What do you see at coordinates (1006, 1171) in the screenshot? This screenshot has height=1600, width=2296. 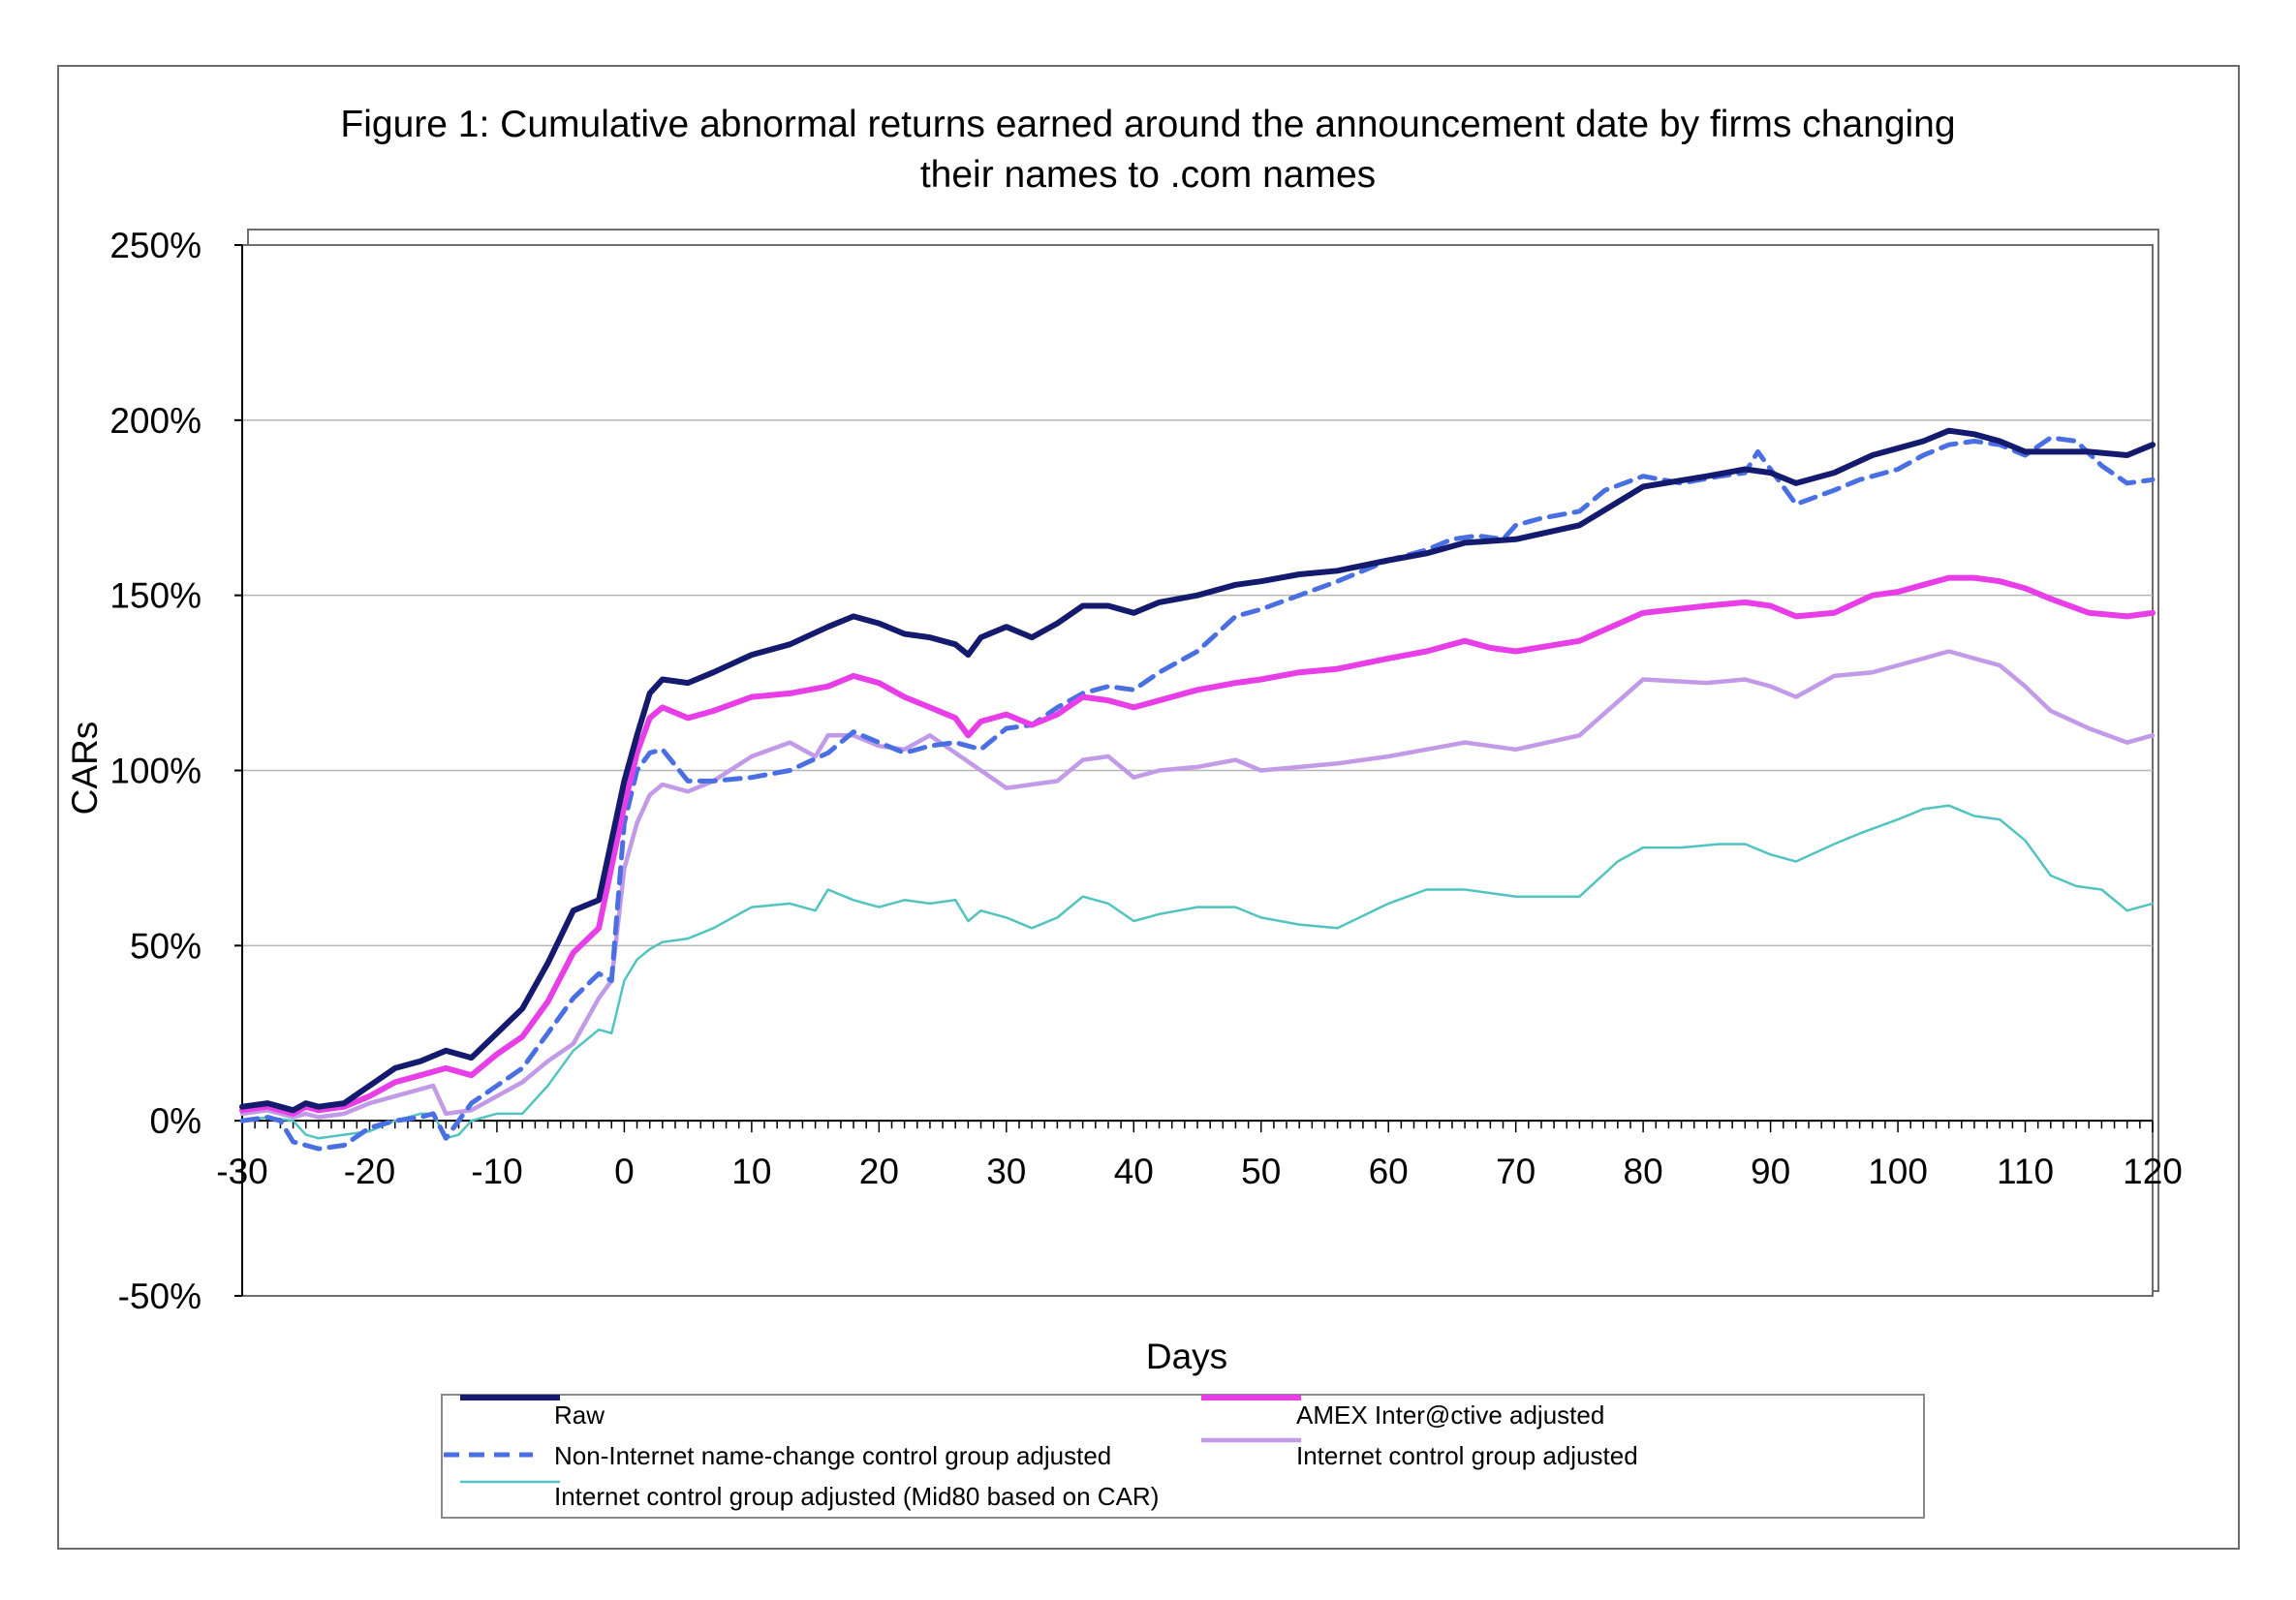 I see `x-tick-label: 30` at bounding box center [1006, 1171].